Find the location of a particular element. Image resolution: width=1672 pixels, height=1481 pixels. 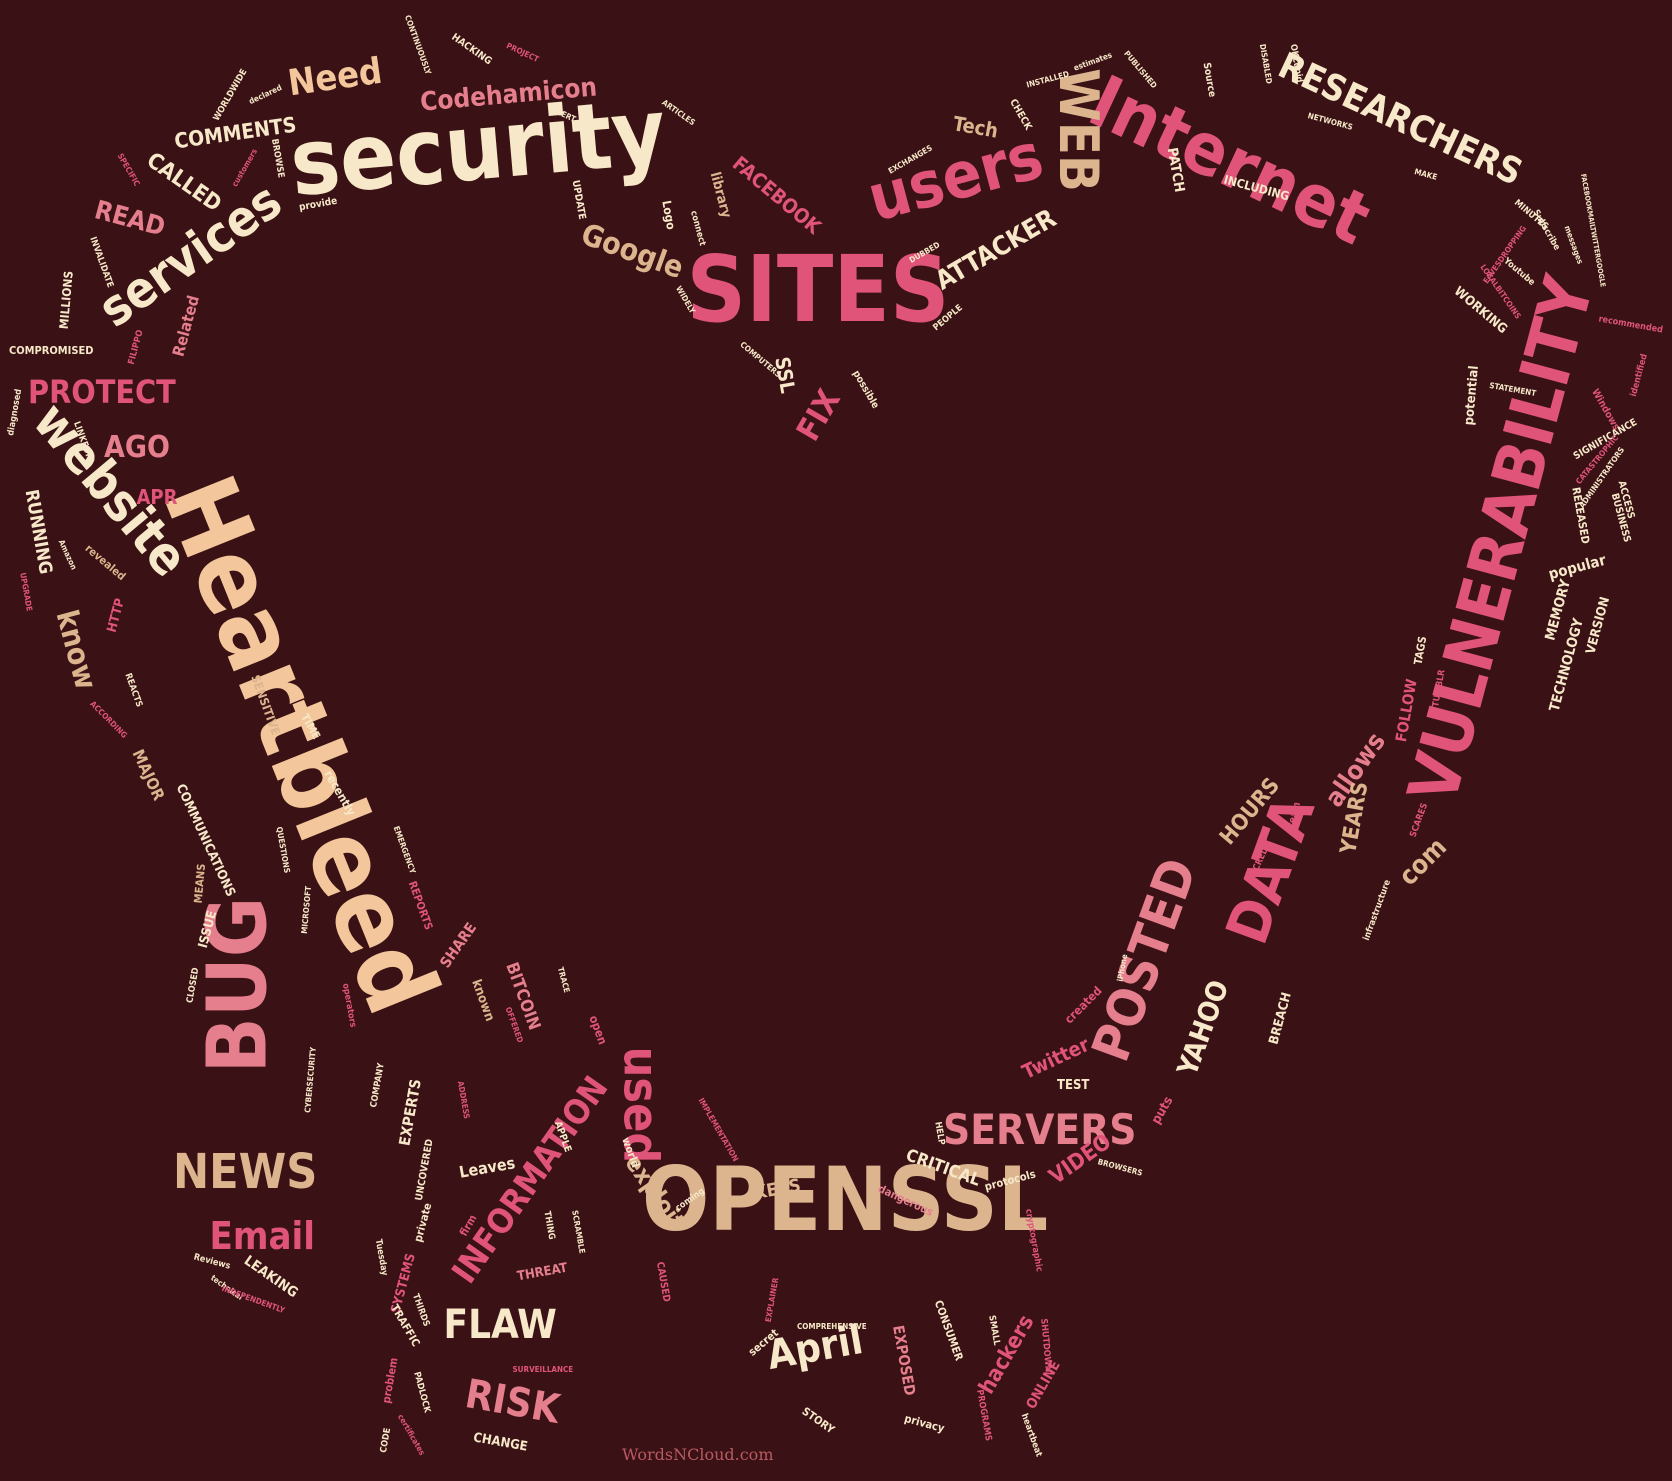

cloud-word: COMPROMISED is located at coordinates (51, 350).